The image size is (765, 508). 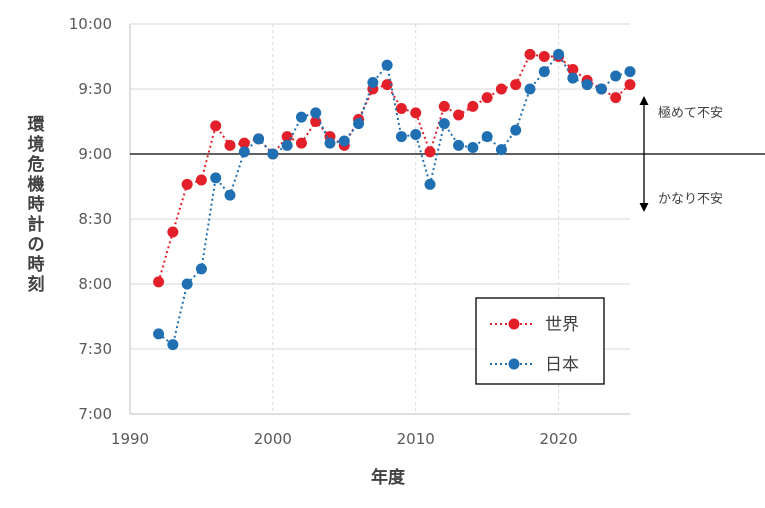 I want to click on legend-box, so click(x=540, y=341).